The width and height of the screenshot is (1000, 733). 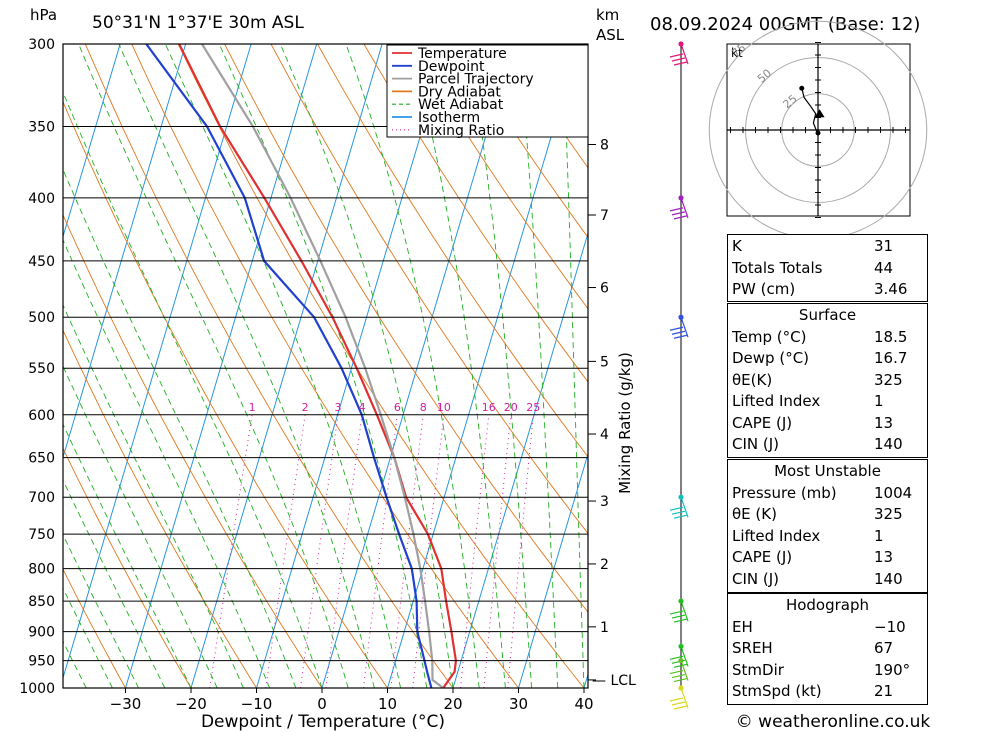 What do you see at coordinates (891, 358) in the screenshot?
I see `index-value: 16.7` at bounding box center [891, 358].